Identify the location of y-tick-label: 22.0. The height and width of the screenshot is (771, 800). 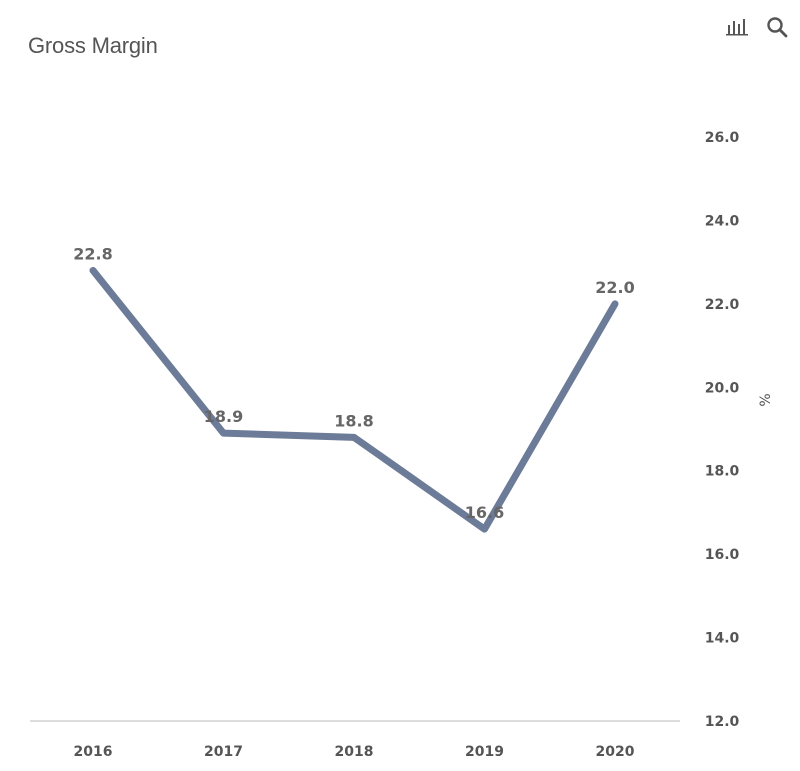
(722, 305).